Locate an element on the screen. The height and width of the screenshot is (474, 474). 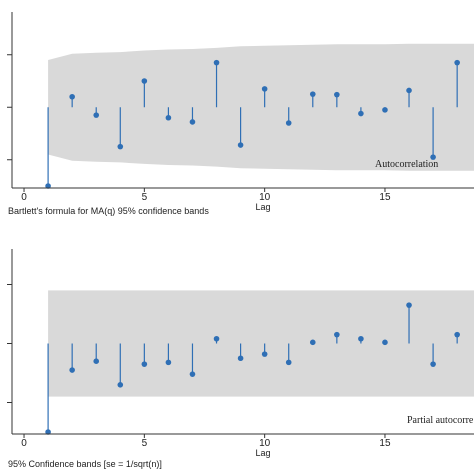
acf-x-tick-label: 15 is located at coordinates (385, 197).